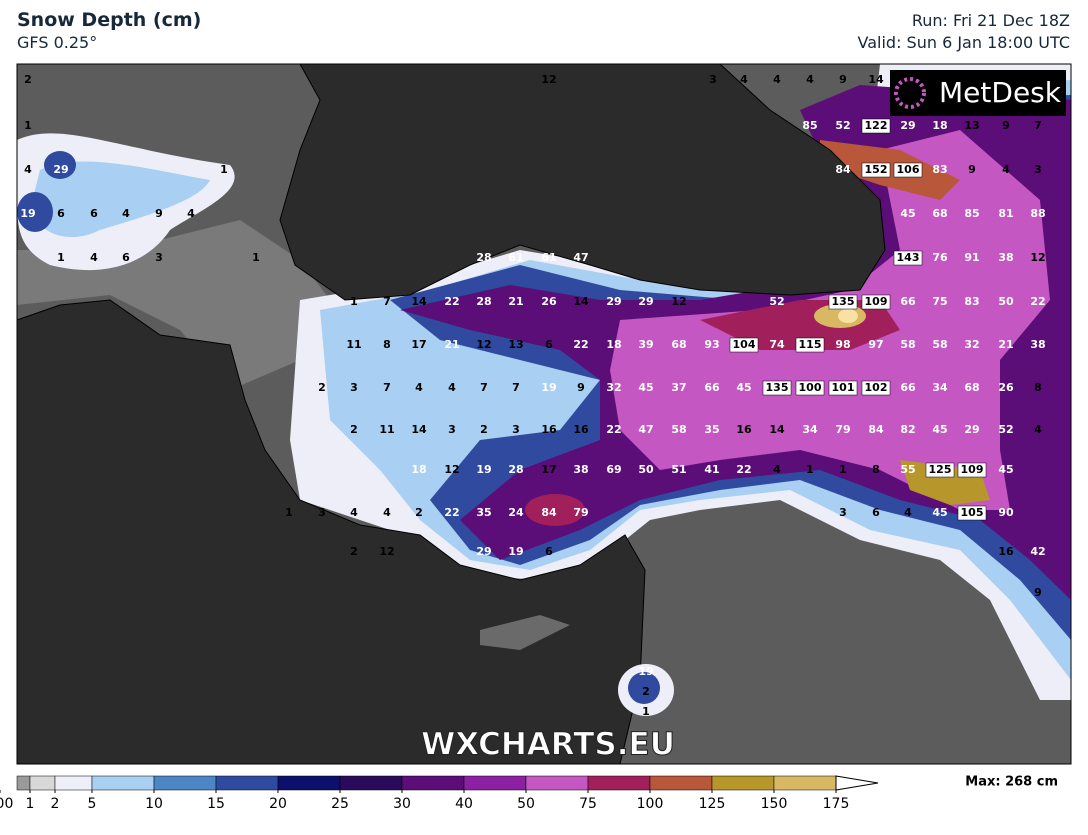 The image size is (1088, 835). I want to click on snow-mid, so click(644, 688).